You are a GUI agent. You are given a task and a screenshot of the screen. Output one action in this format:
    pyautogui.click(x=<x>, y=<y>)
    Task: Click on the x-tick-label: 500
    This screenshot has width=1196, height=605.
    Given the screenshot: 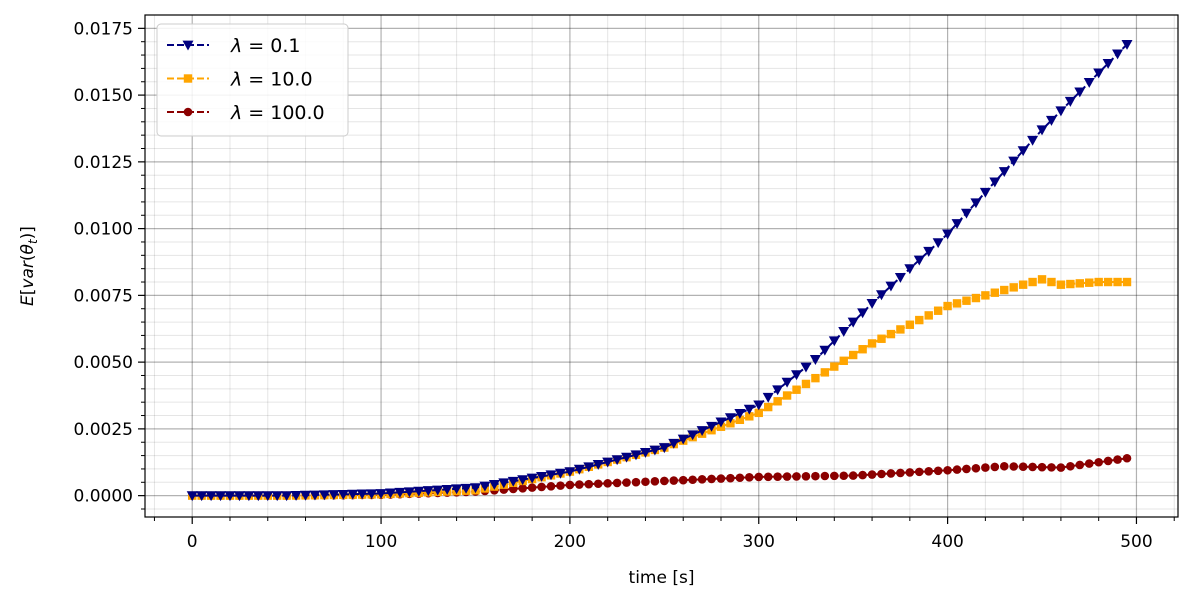 What is the action you would take?
    pyautogui.click(x=1136, y=542)
    